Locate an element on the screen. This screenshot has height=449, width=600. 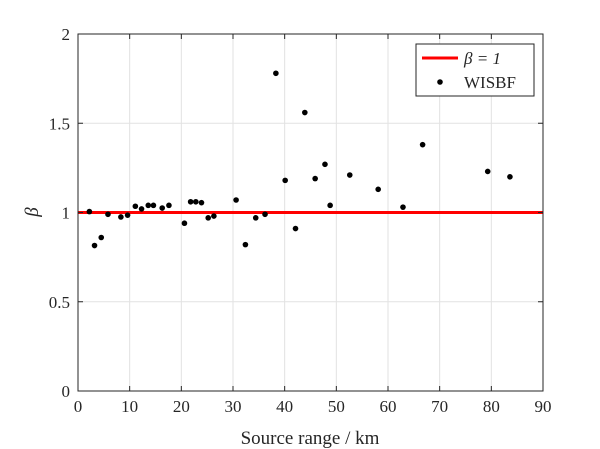
y-tick-label: 0.5 is located at coordinates (59, 302).